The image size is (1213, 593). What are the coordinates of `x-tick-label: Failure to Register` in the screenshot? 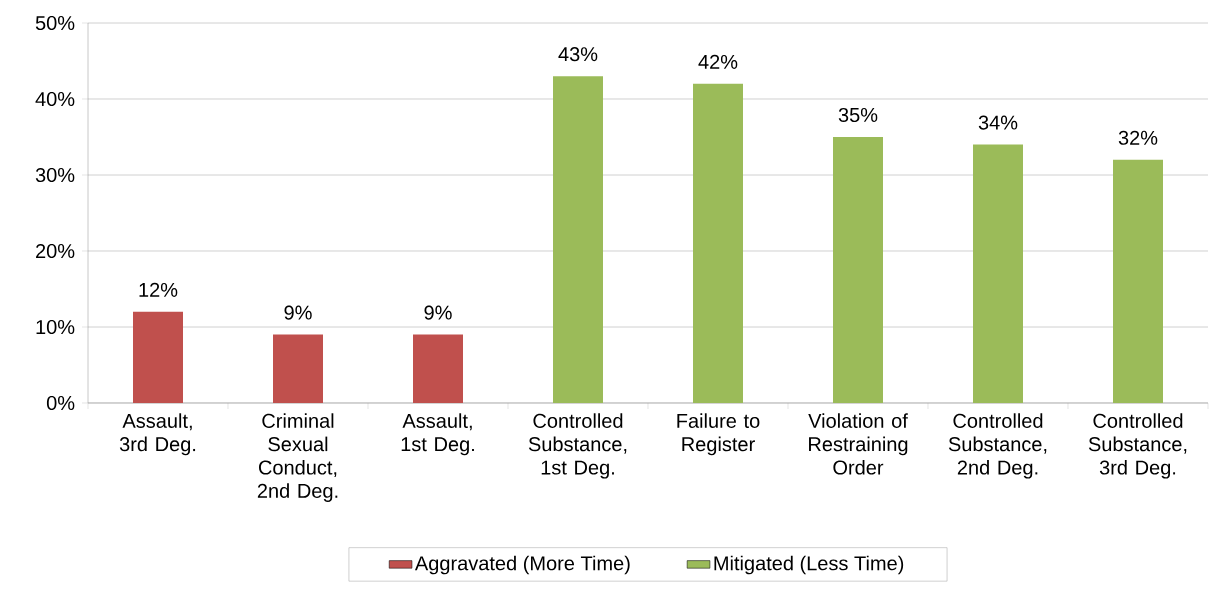 It's located at (718, 434).